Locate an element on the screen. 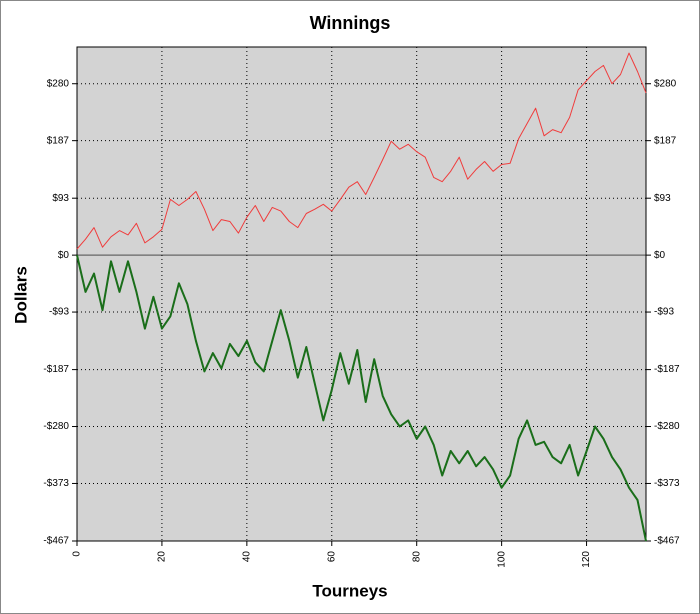 The height and width of the screenshot is (614, 700). y-tick-label: -$187 is located at coordinates (56, 369).